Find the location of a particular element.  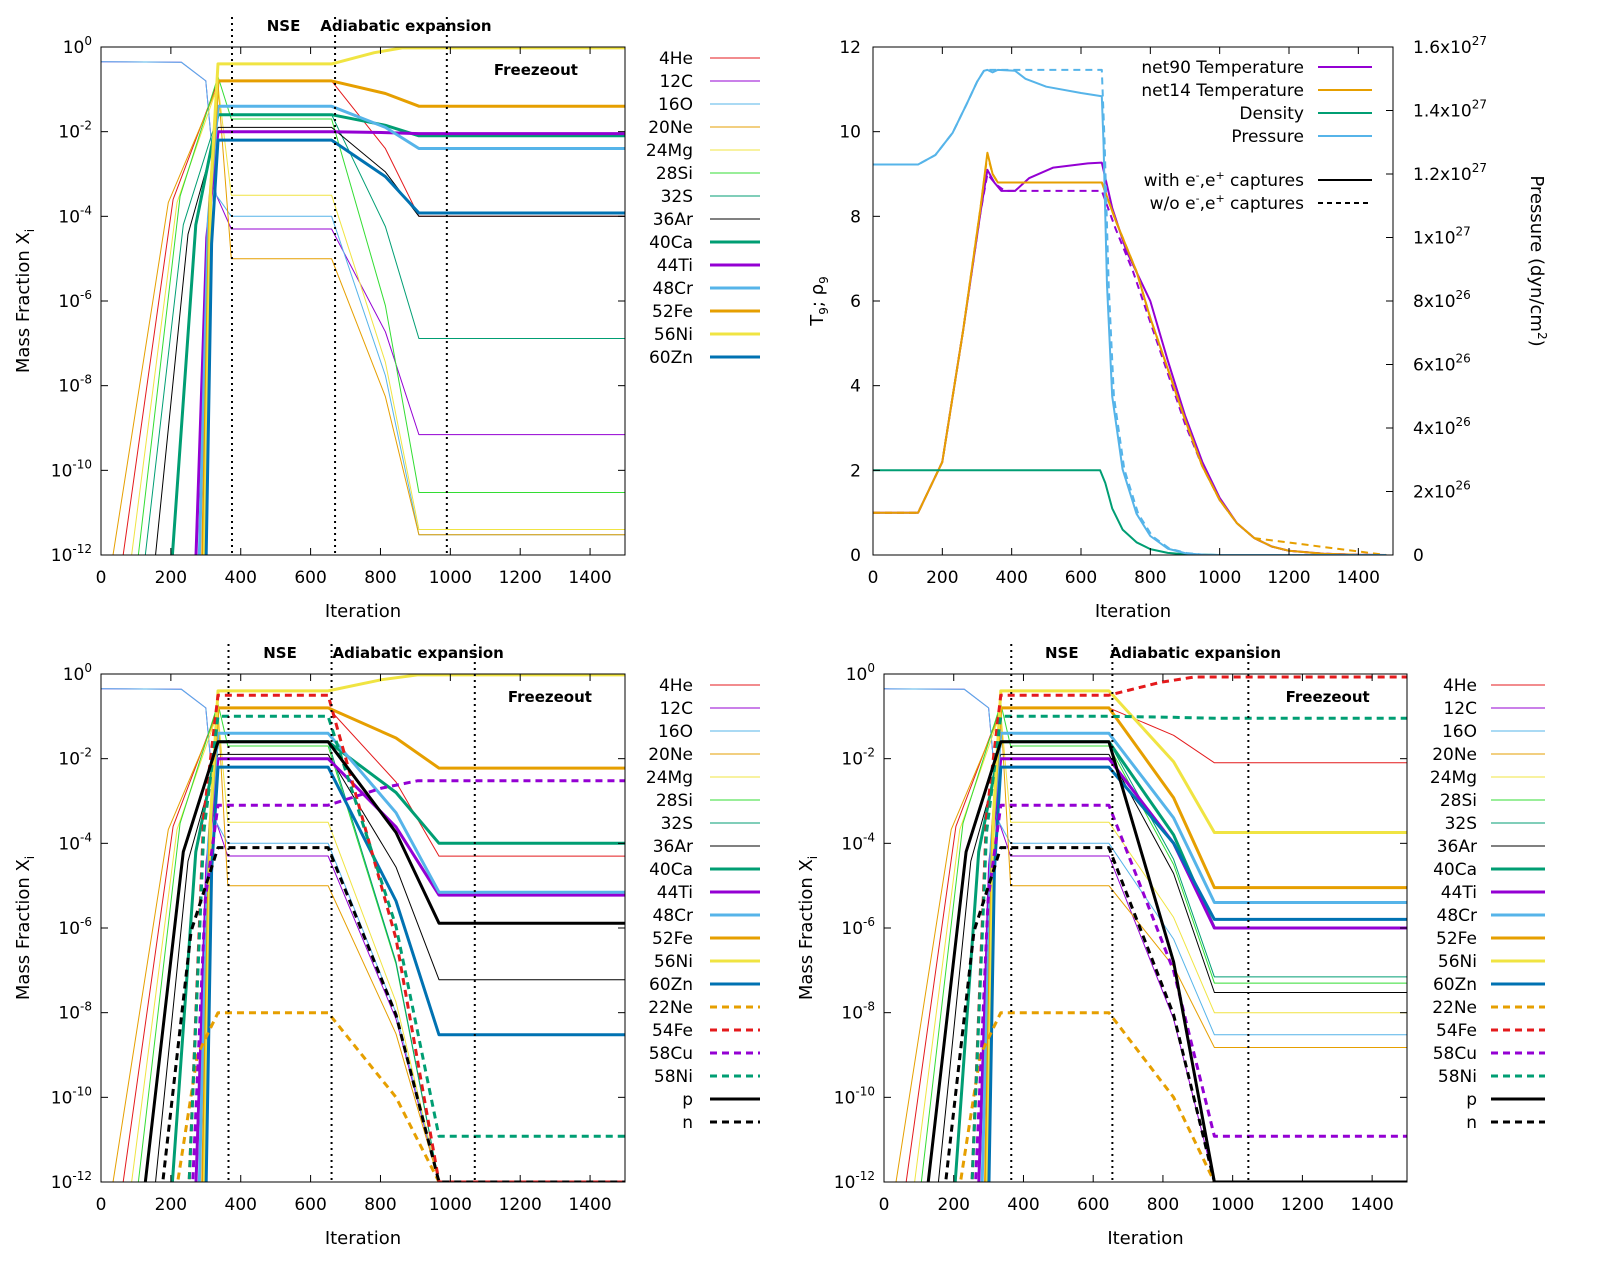

legend-label: 4He is located at coordinates (1460, 686).